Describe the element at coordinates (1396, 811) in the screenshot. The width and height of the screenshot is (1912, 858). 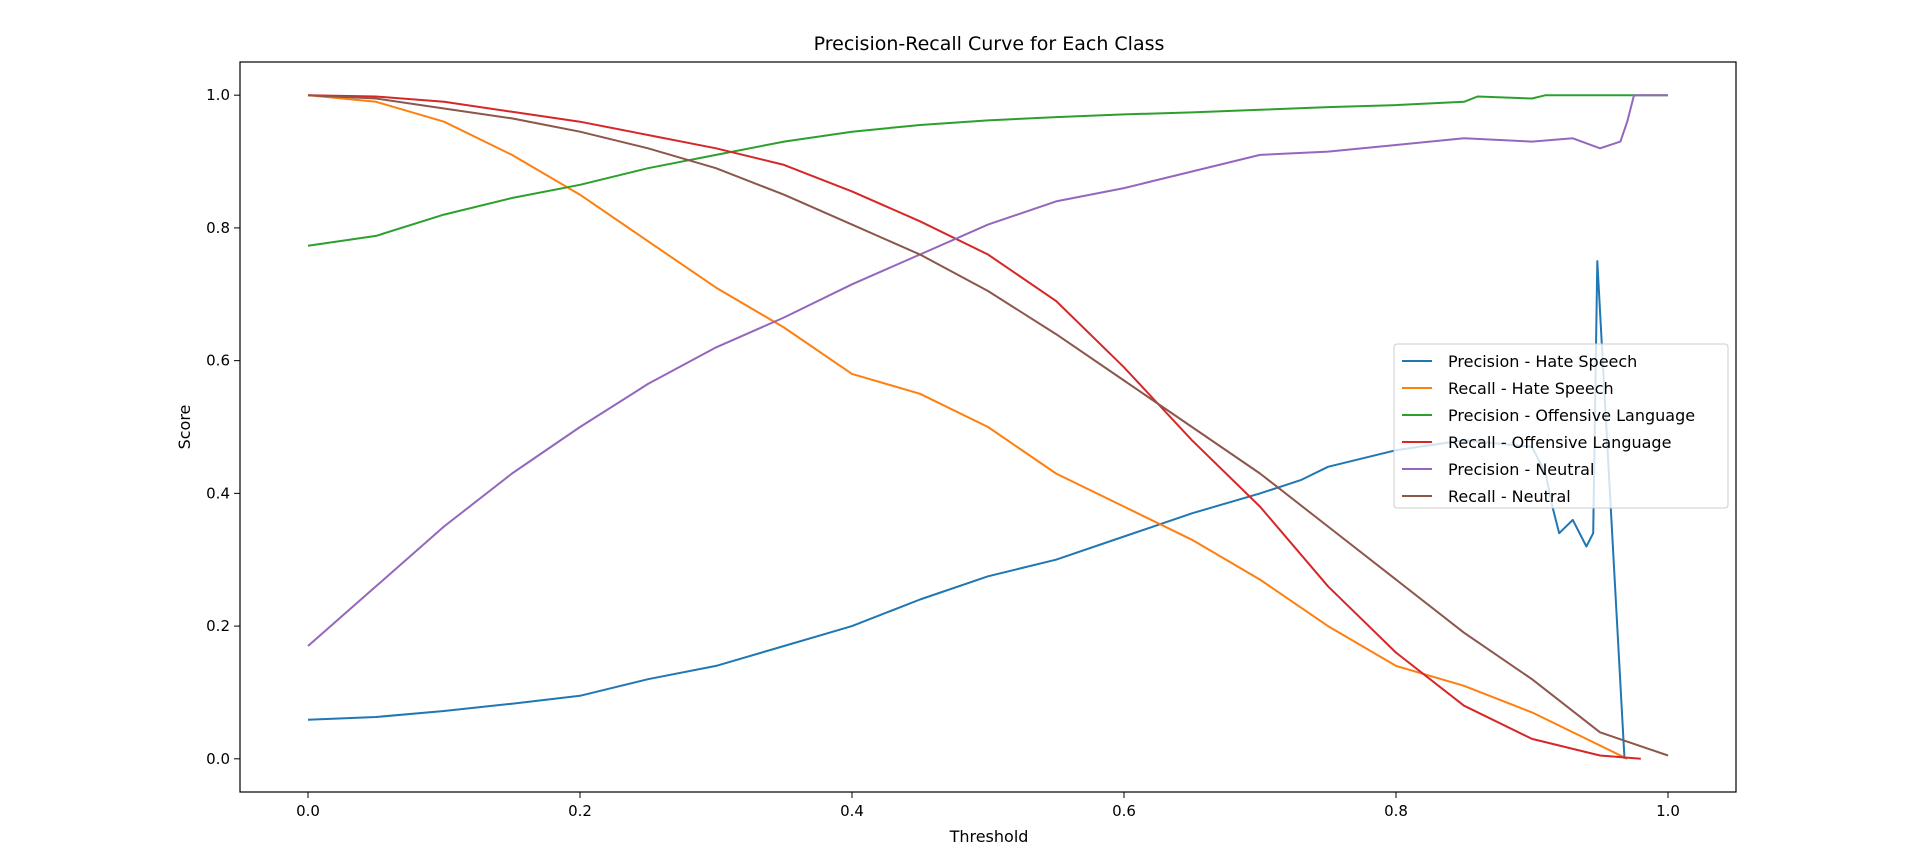
I see `x-tick-label: 0.8` at that location.